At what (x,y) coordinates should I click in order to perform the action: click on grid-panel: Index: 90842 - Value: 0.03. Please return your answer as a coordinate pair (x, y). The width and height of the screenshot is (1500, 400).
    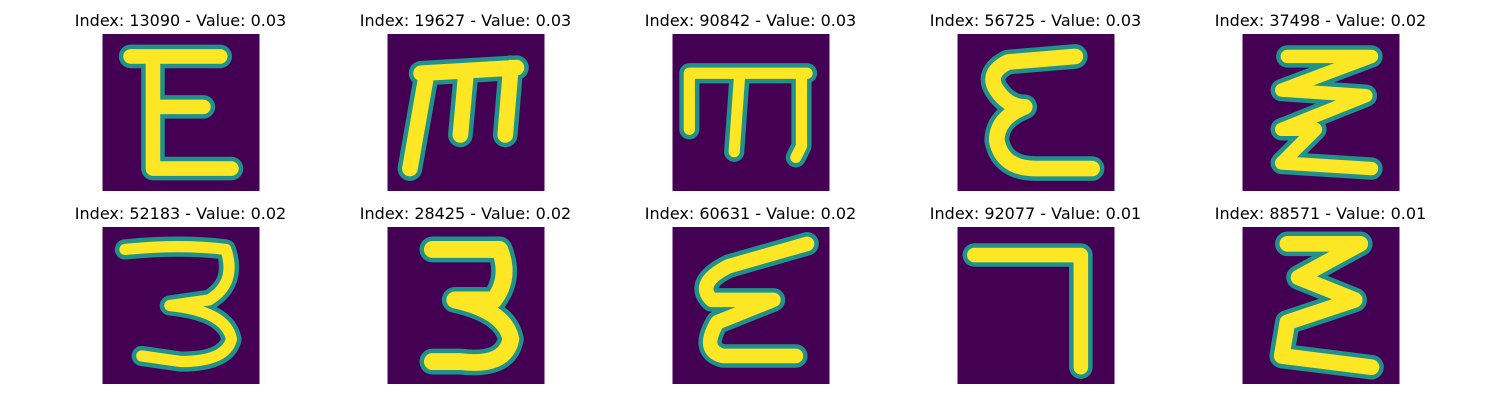
    Looking at the image, I should click on (750, 100).